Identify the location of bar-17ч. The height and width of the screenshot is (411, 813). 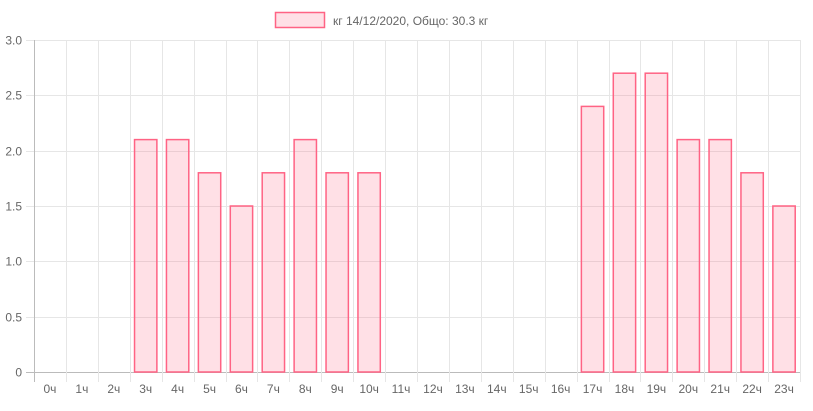
(592, 239).